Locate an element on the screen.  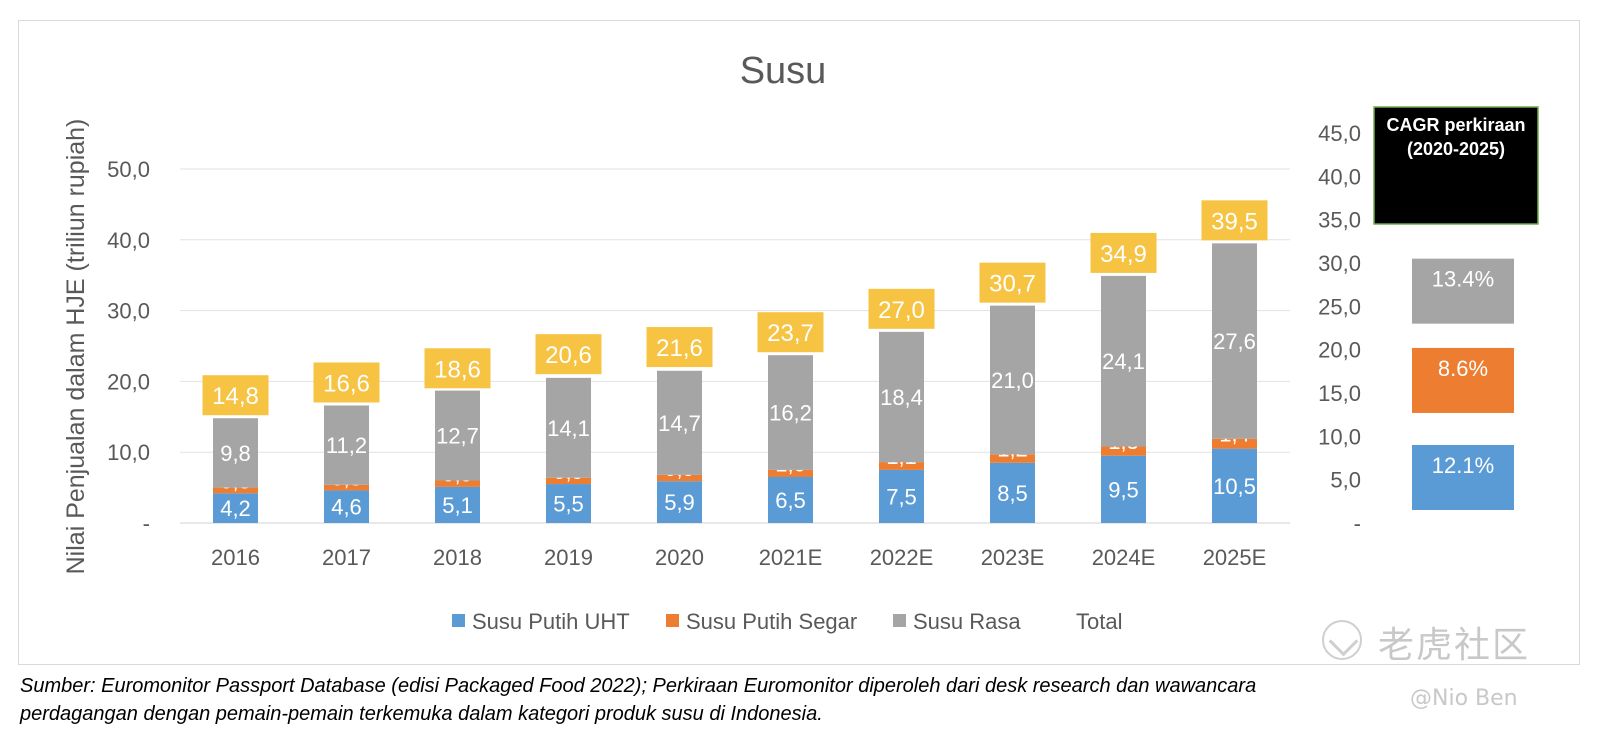
secondary-y-tick-label: 20,0 is located at coordinates (1339, 350).